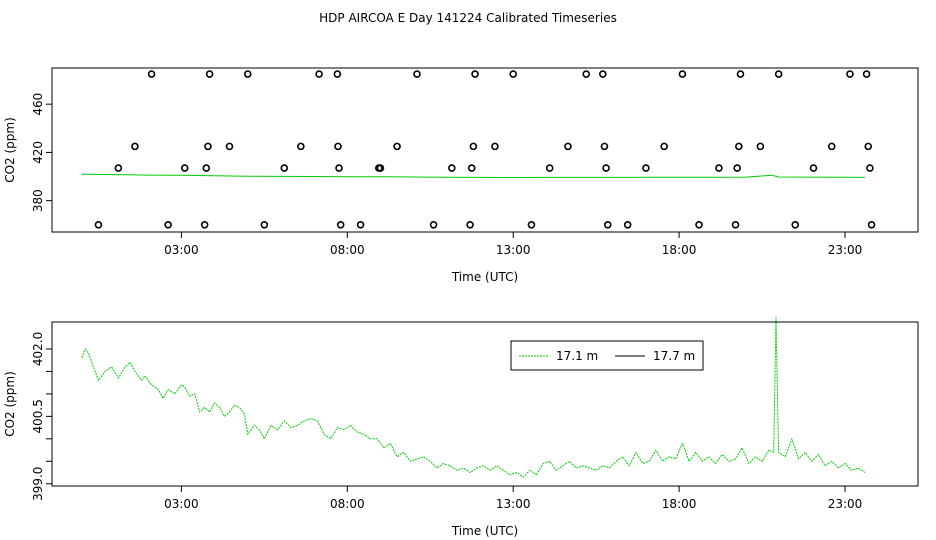 Image resolution: width=936 pixels, height=540 pixels. Describe the element at coordinates (679, 504) in the screenshot. I see `panel-2-x-tick-label: 18:00` at that location.